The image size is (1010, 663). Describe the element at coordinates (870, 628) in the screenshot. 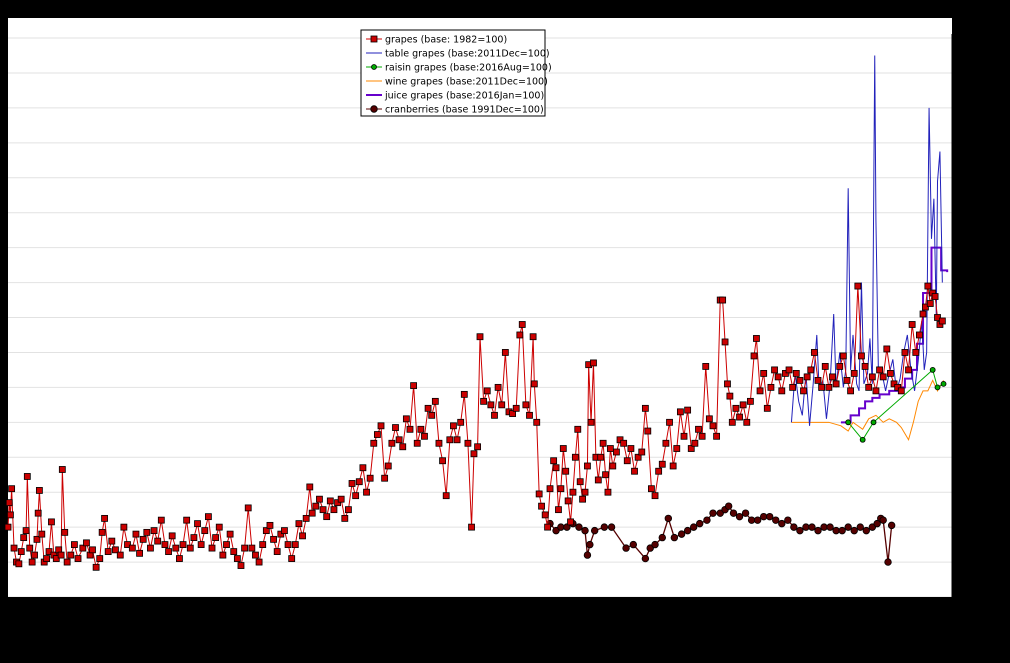

I see `x-tick-label: 2018` at that location.